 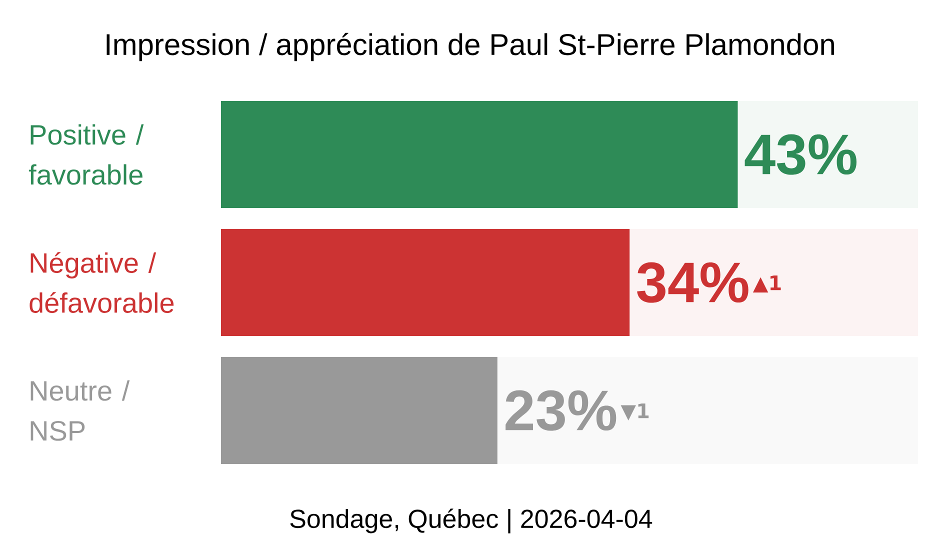 I want to click on text: Sondage, Québec | 2026-04-04, so click(x=471, y=521).